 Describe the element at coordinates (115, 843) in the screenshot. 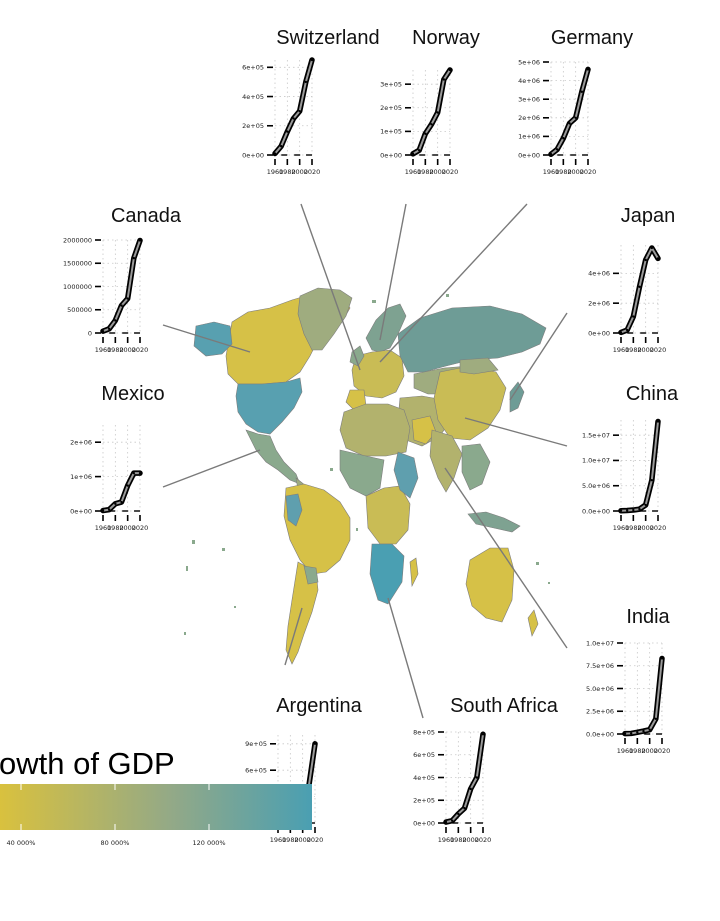

I see `legend-label-2: 80 000%` at that location.